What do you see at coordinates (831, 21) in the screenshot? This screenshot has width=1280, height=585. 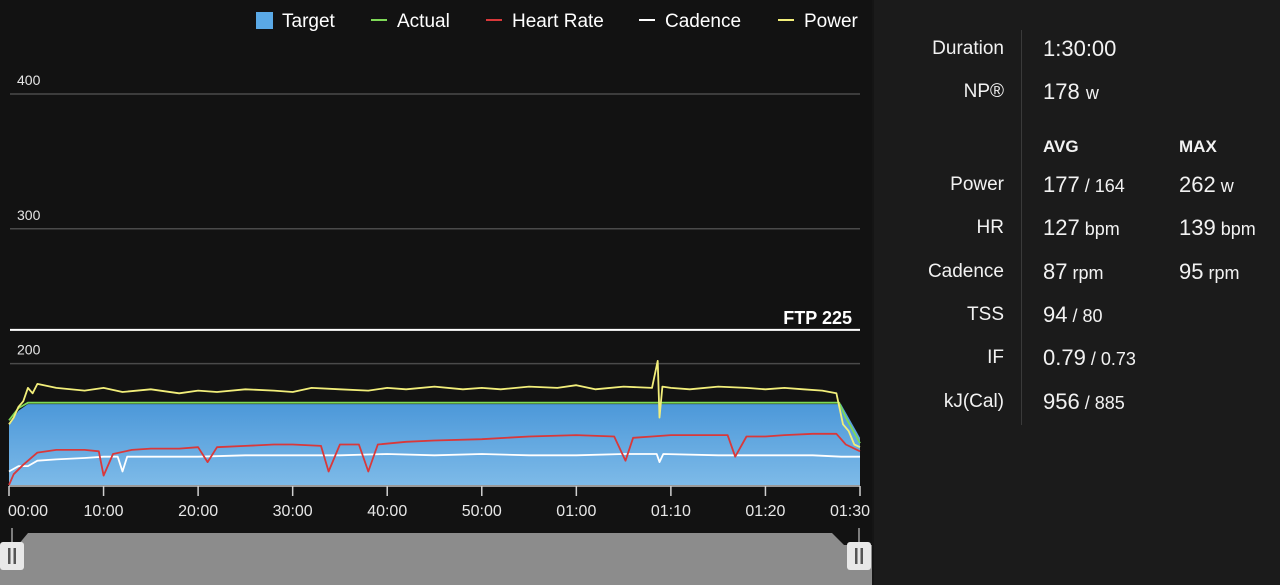 I see `legend-label-power: Power` at bounding box center [831, 21].